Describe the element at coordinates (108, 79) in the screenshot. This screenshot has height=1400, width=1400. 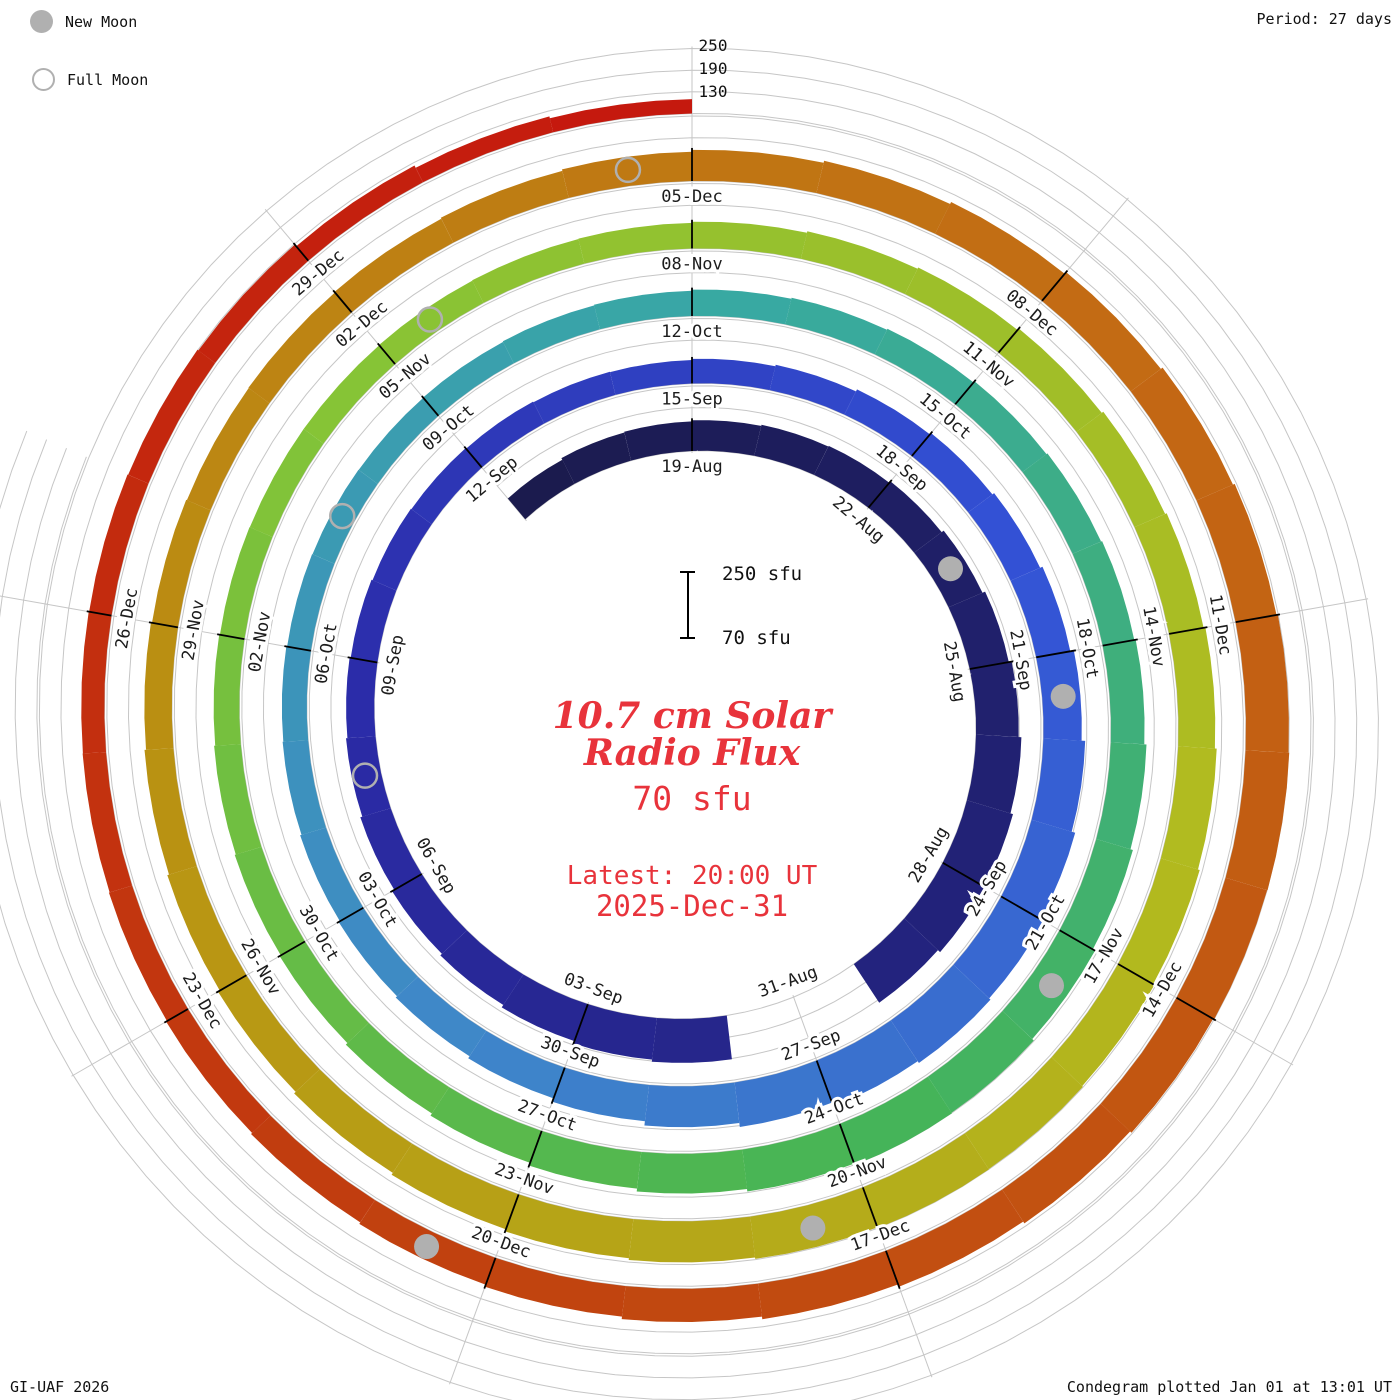
I see `legend-full-moon-label: Full Moon` at that location.